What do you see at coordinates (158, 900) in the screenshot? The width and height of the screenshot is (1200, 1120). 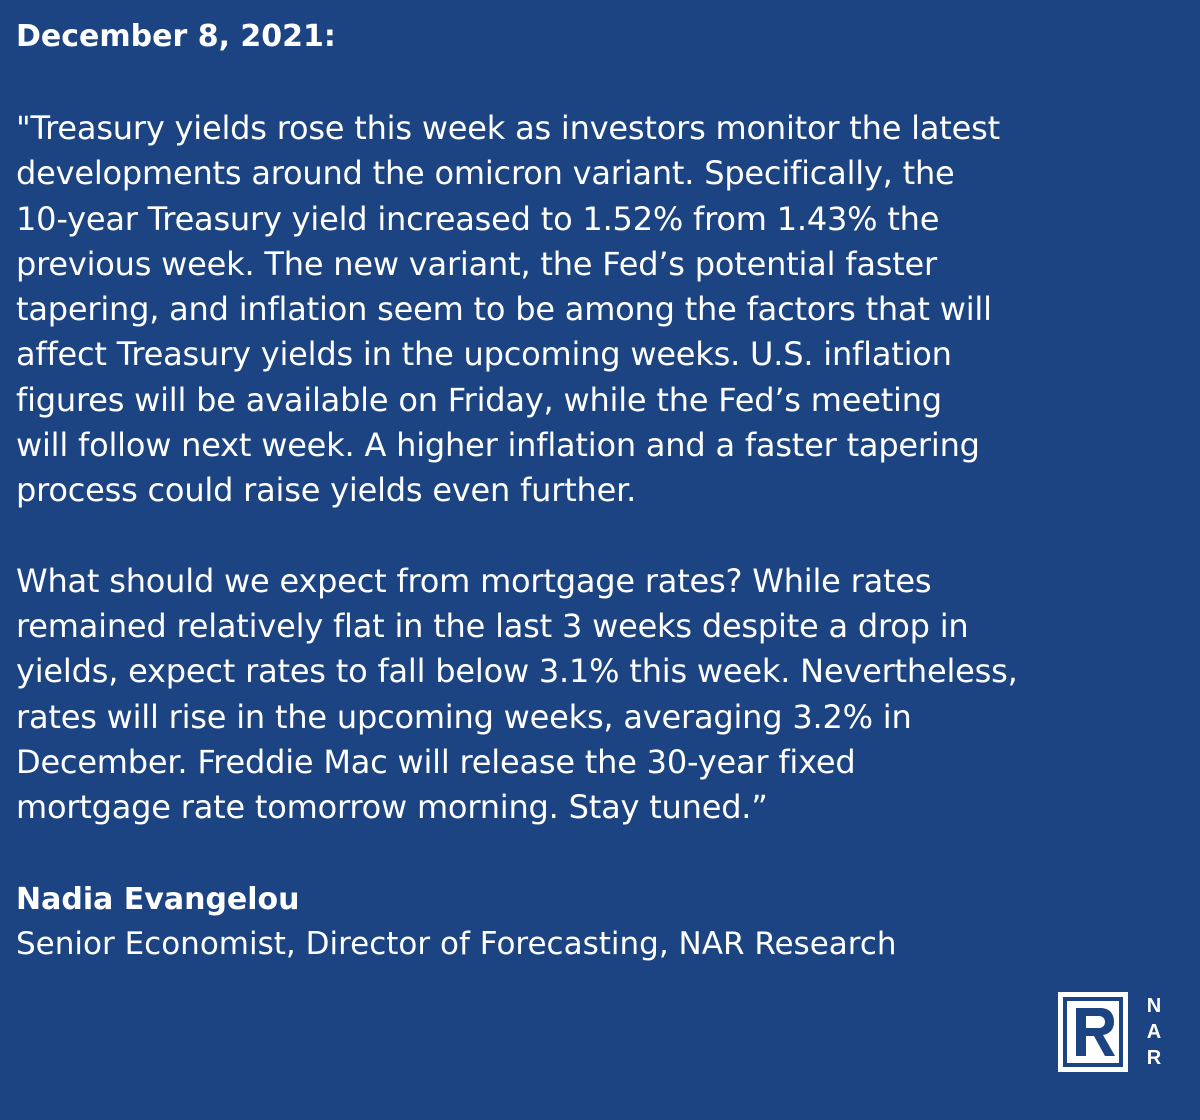 I see `author-name: Nadia Evangelou` at bounding box center [158, 900].